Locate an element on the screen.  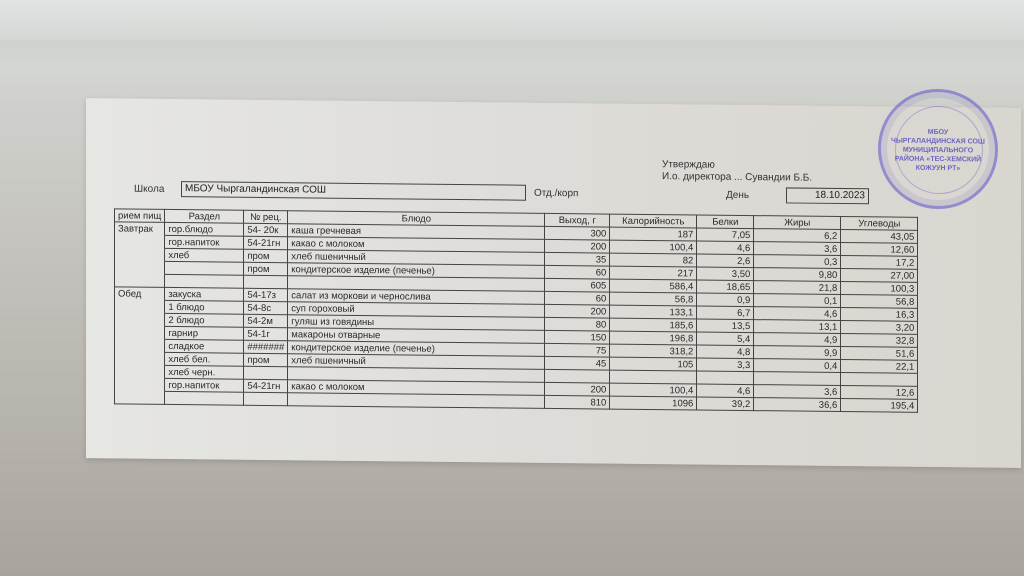
table-cell: 187 is located at coordinates (653, 234).